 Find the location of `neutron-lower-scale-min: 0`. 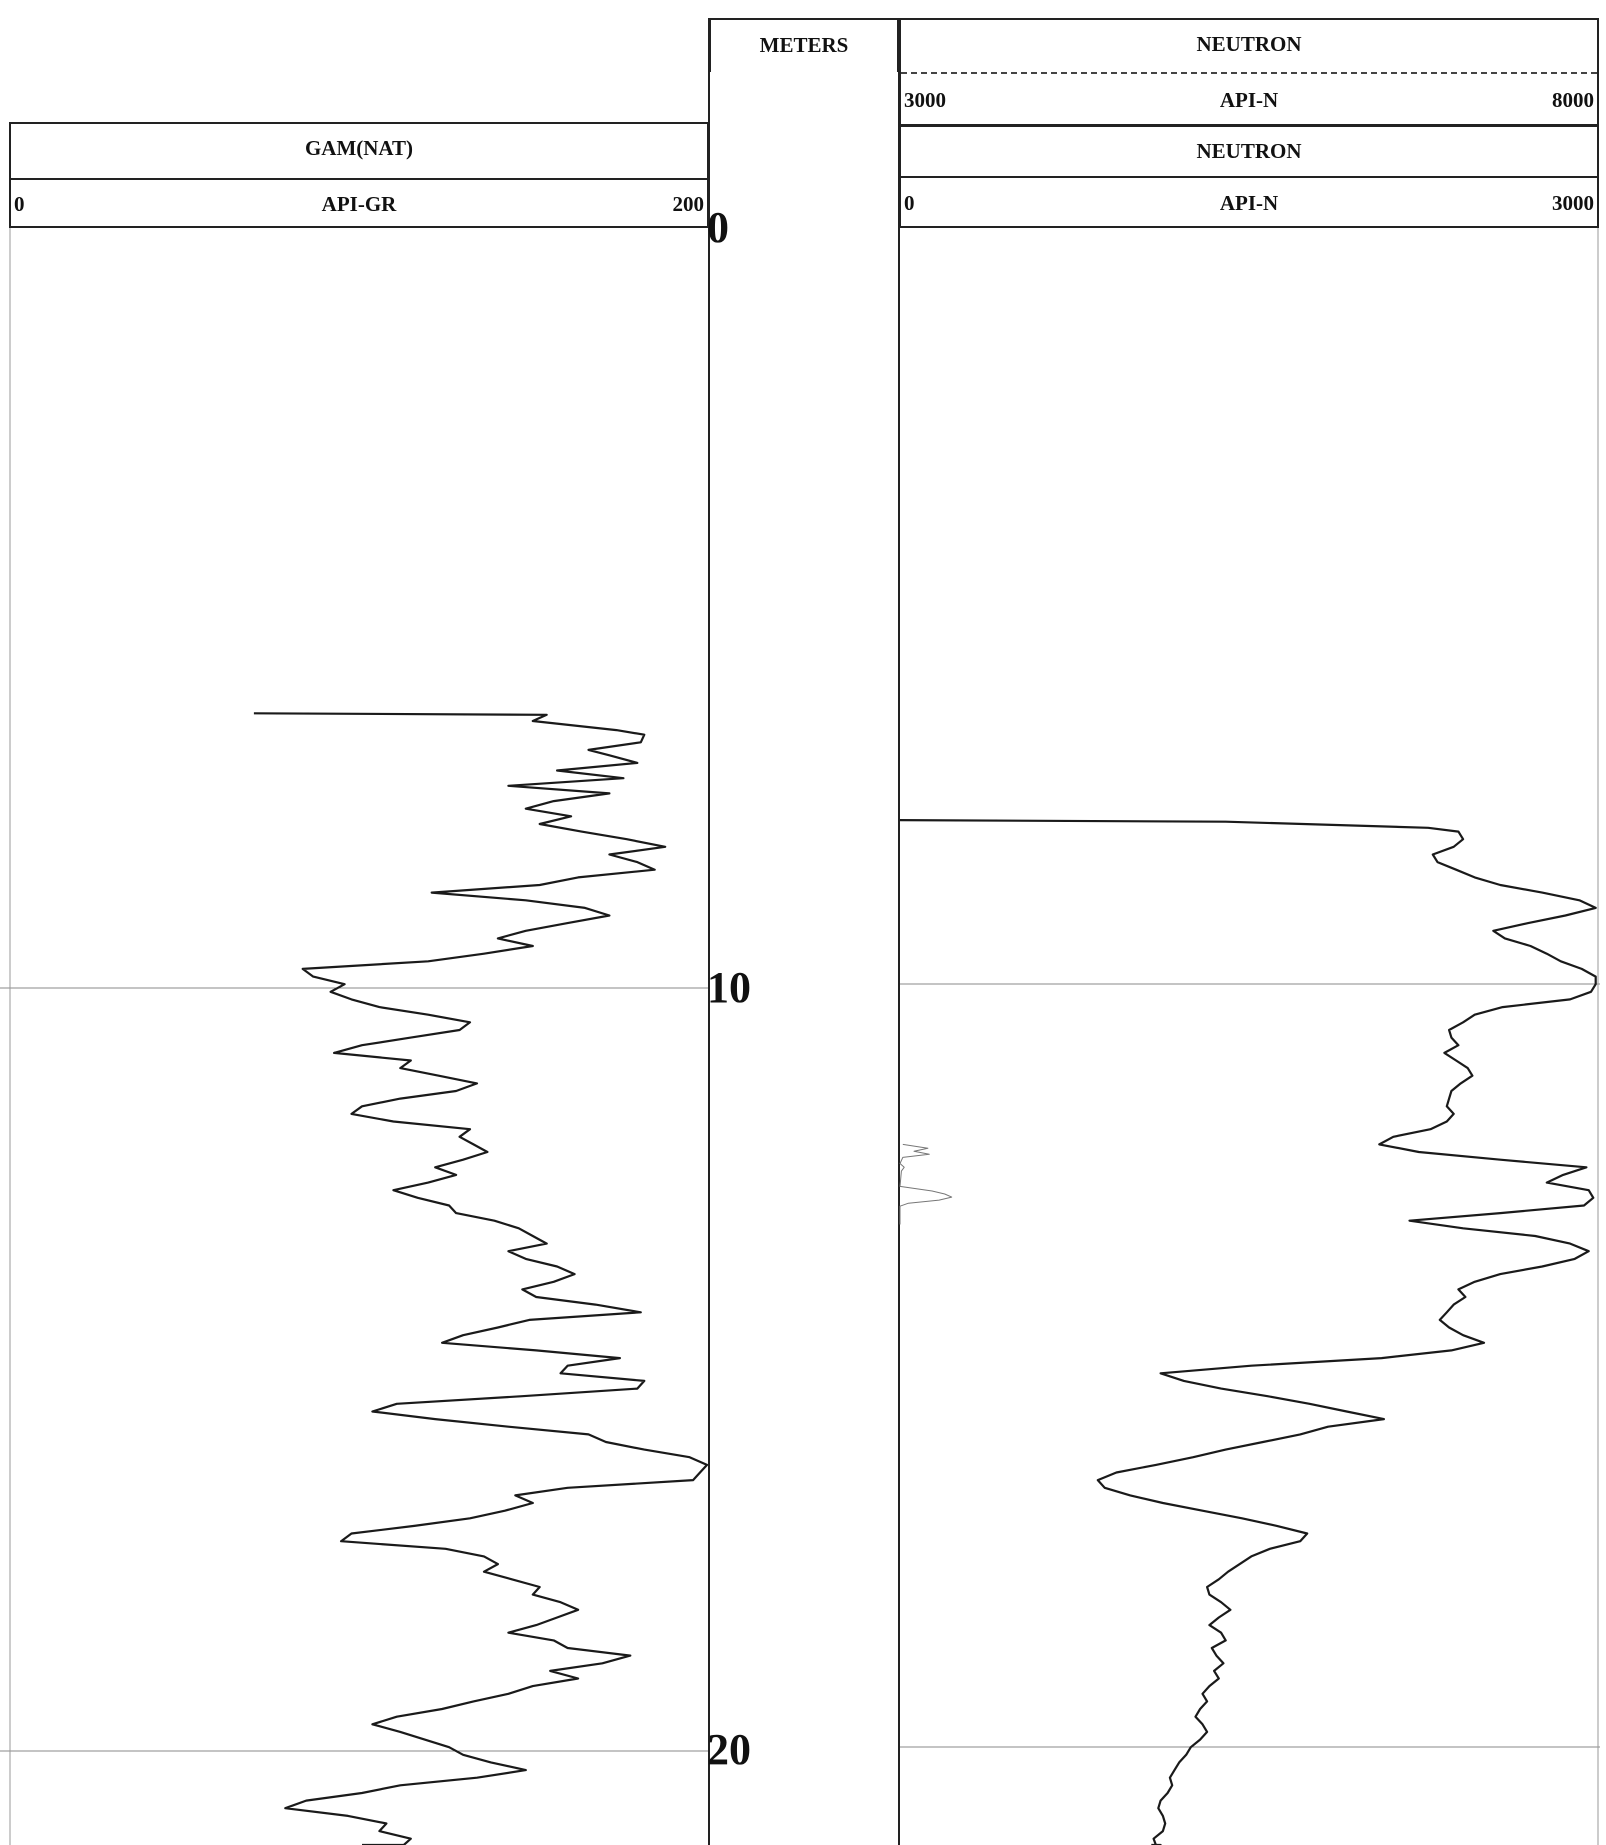

neutron-lower-scale-min: 0 is located at coordinates (909, 203).